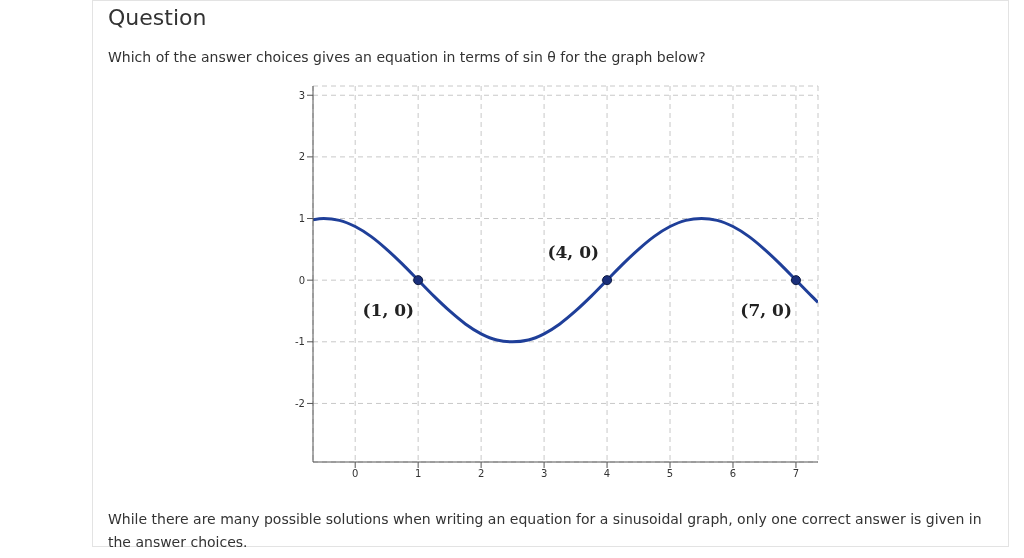  What do you see at coordinates (301, 280) in the screenshot?
I see `y-tick-label: 0` at bounding box center [301, 280].